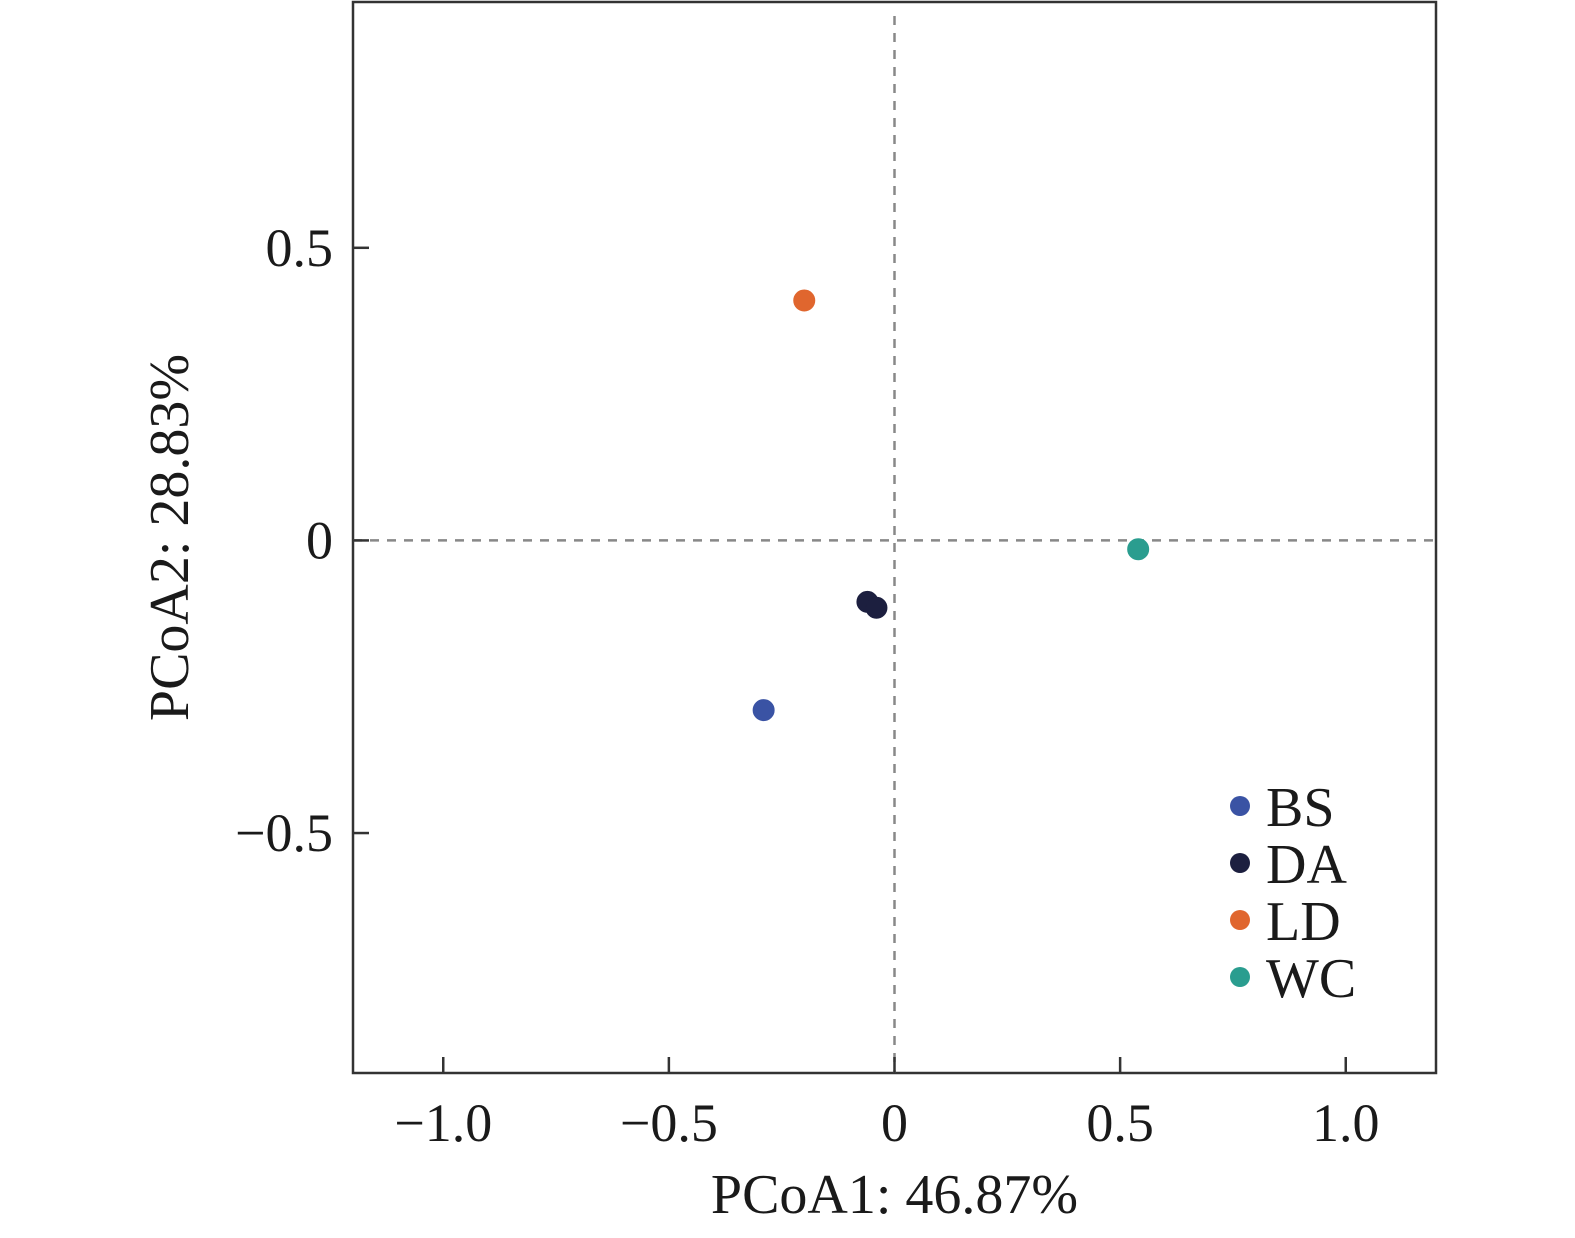 The image size is (1575, 1238). Describe the element at coordinates (319, 540) in the screenshot. I see `y-tick-label: 0` at that location.